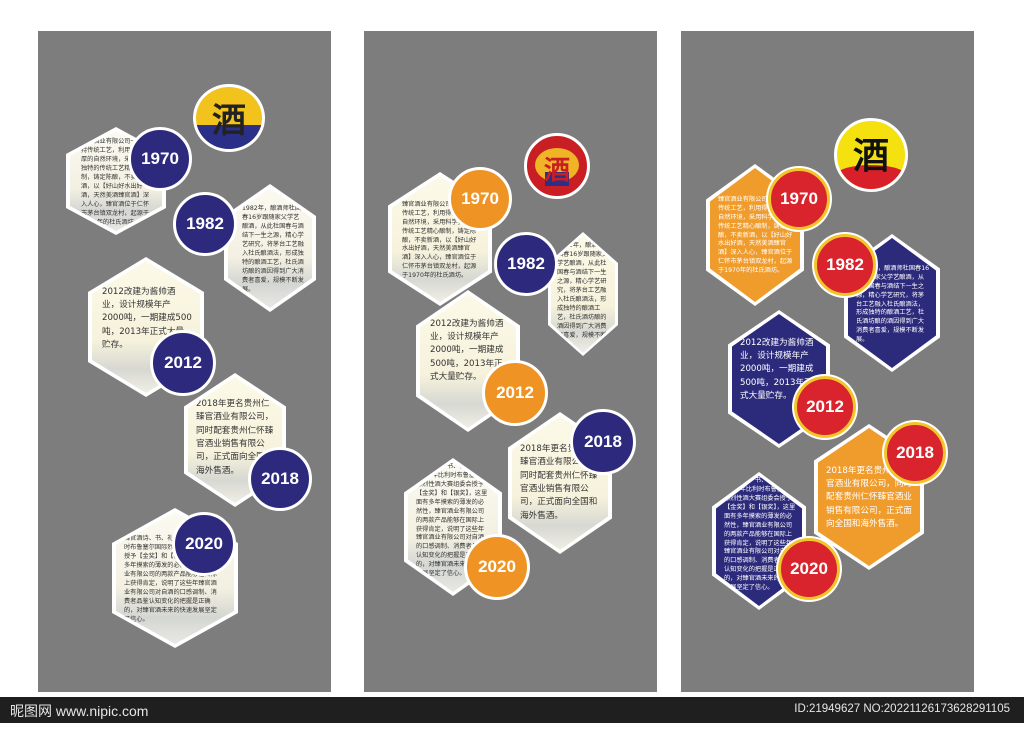 This screenshot has height=729, width=1024. What do you see at coordinates (902, 709) in the screenshot?
I see `watermark-id: ID:21949627 NO:20221126173628291105` at bounding box center [902, 709].